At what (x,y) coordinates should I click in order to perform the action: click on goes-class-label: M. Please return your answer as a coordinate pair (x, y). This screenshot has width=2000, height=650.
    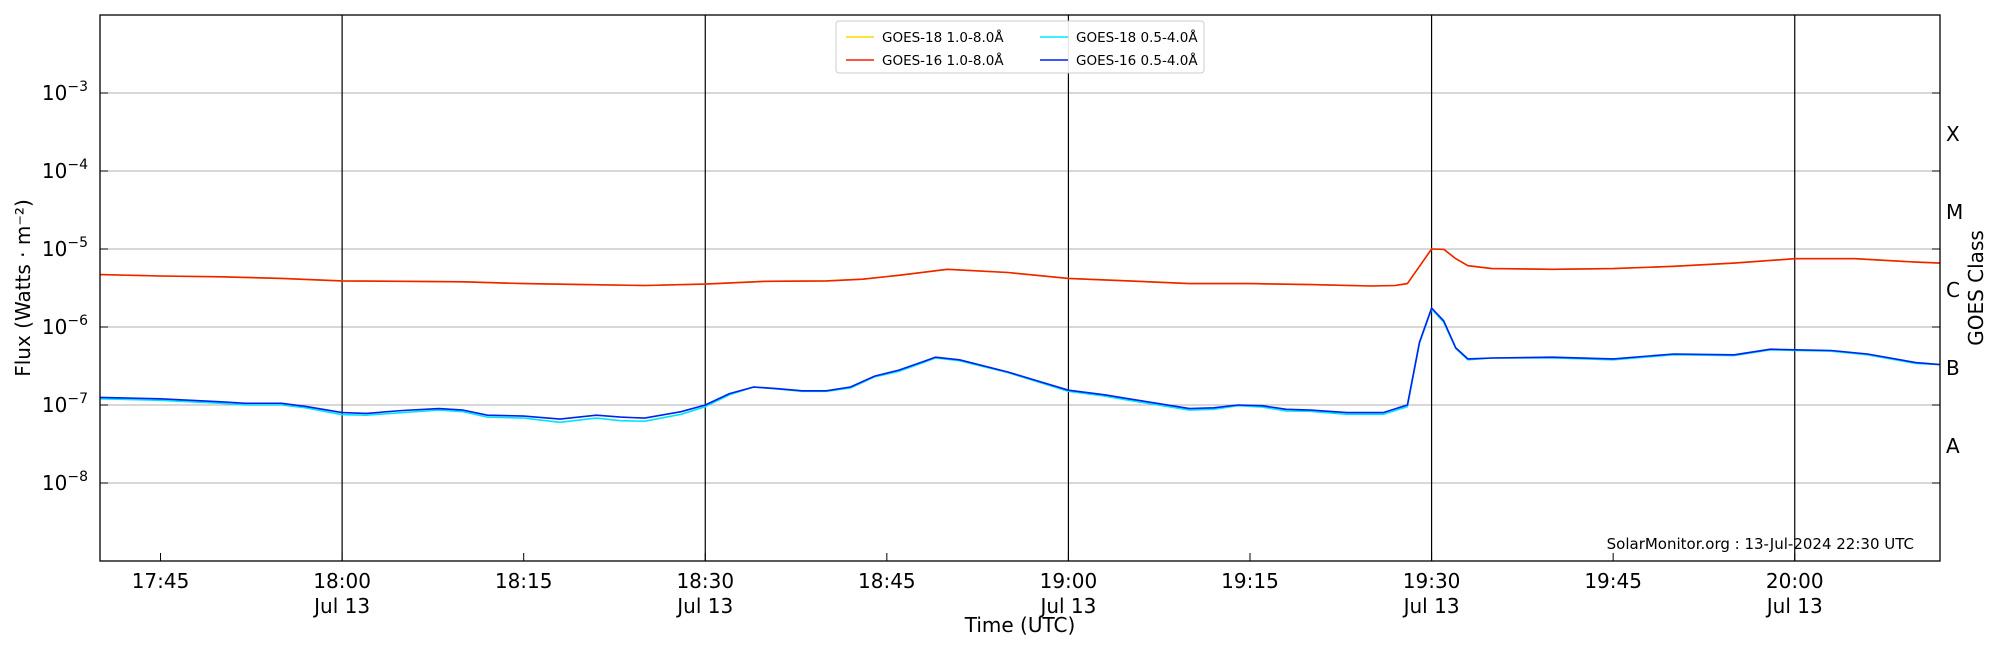
    Looking at the image, I should click on (1954, 212).